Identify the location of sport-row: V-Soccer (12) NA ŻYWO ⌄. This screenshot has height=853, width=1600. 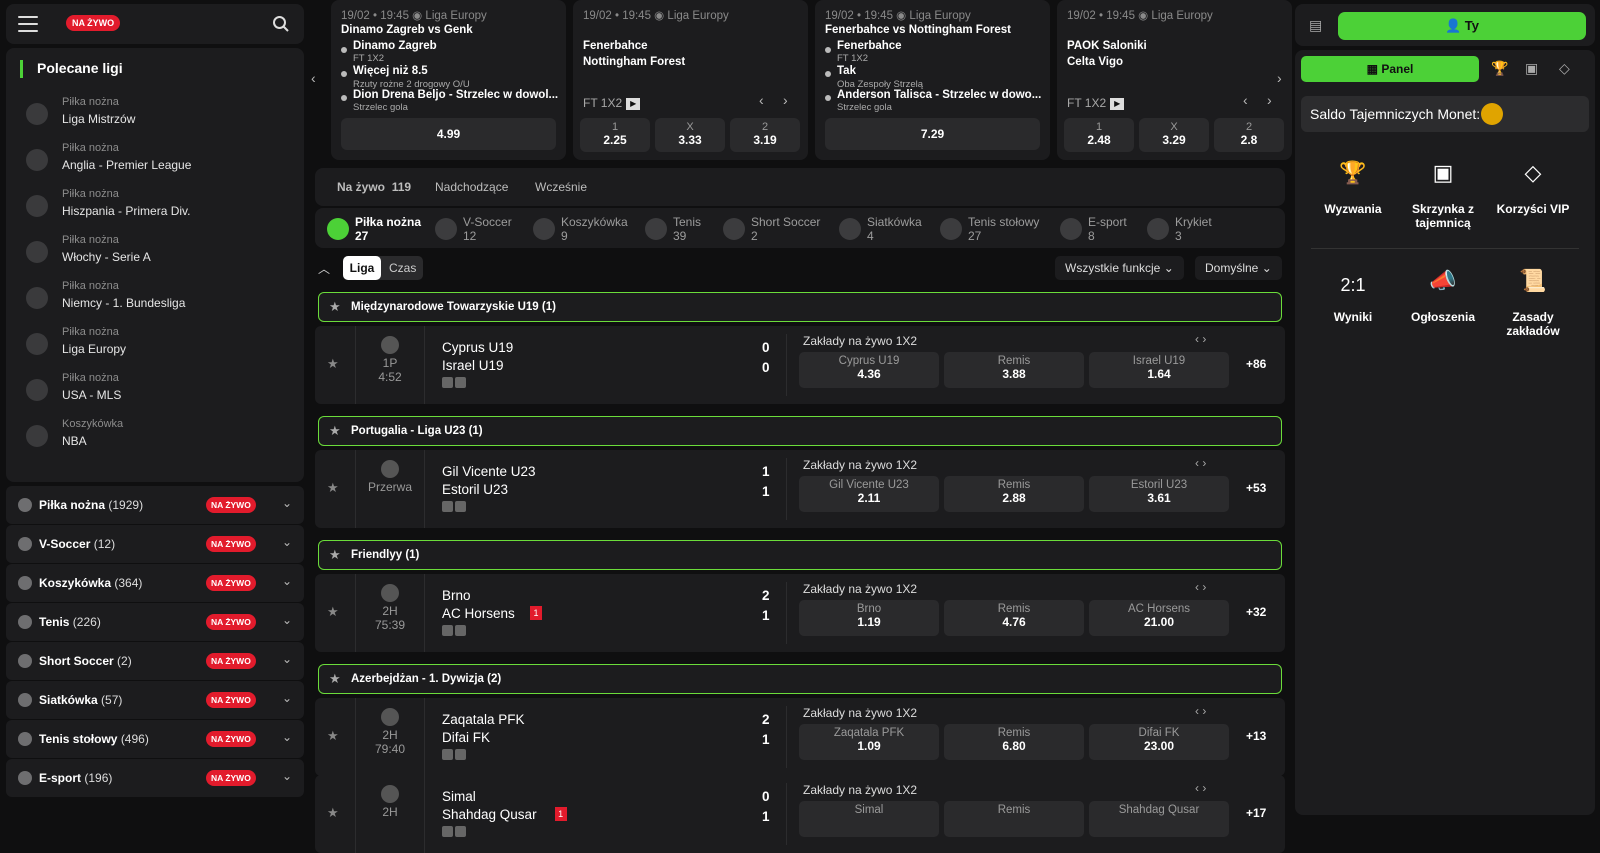
(155, 544).